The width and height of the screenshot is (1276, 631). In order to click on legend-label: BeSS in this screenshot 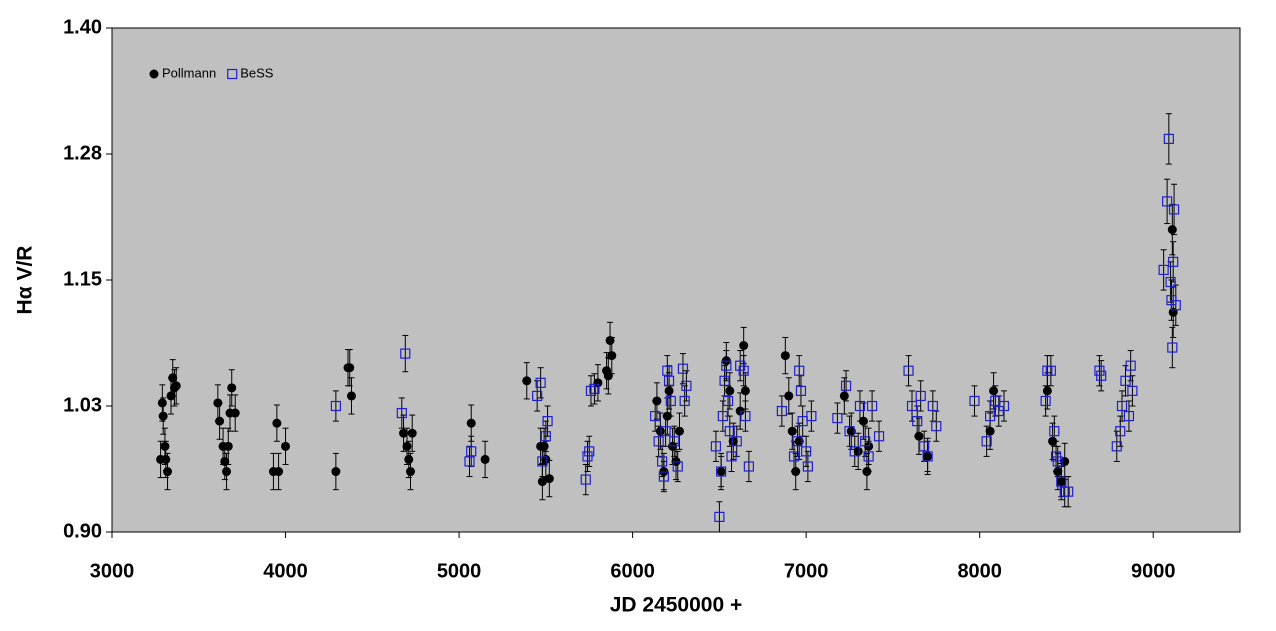, I will do `click(257, 72)`.